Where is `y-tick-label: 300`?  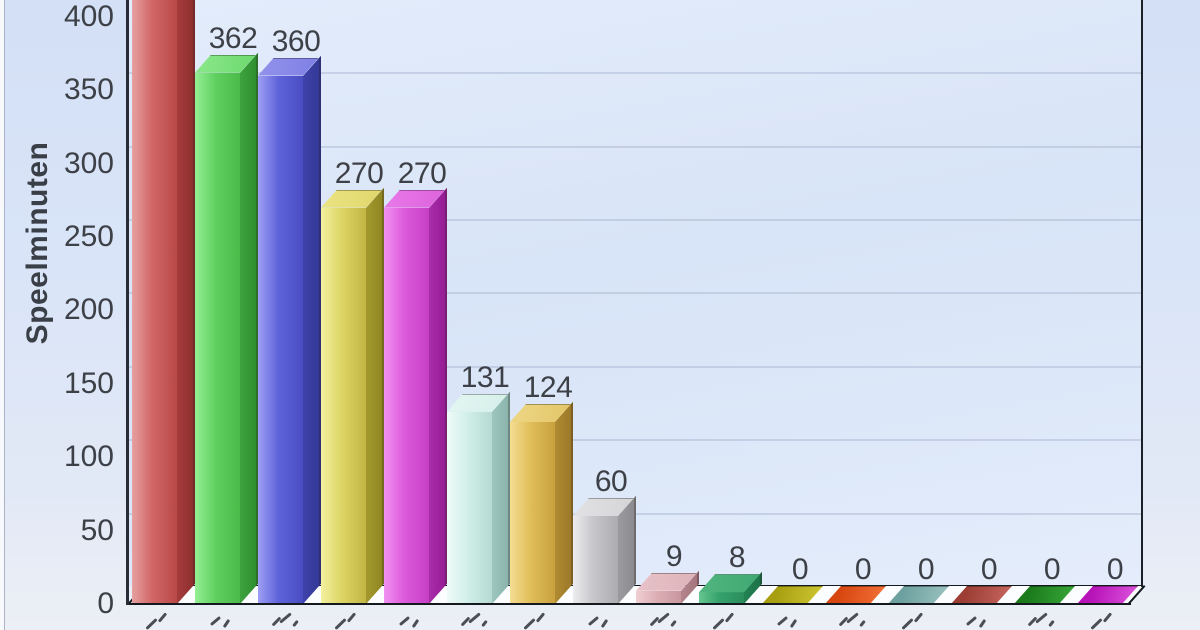 y-tick-label: 300 is located at coordinates (88, 163).